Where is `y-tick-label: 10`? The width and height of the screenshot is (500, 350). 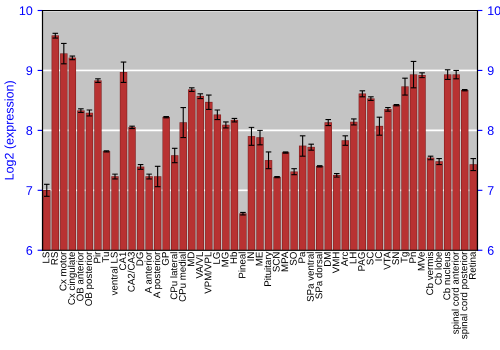 y-tick-label: 10 is located at coordinates (26, 11).